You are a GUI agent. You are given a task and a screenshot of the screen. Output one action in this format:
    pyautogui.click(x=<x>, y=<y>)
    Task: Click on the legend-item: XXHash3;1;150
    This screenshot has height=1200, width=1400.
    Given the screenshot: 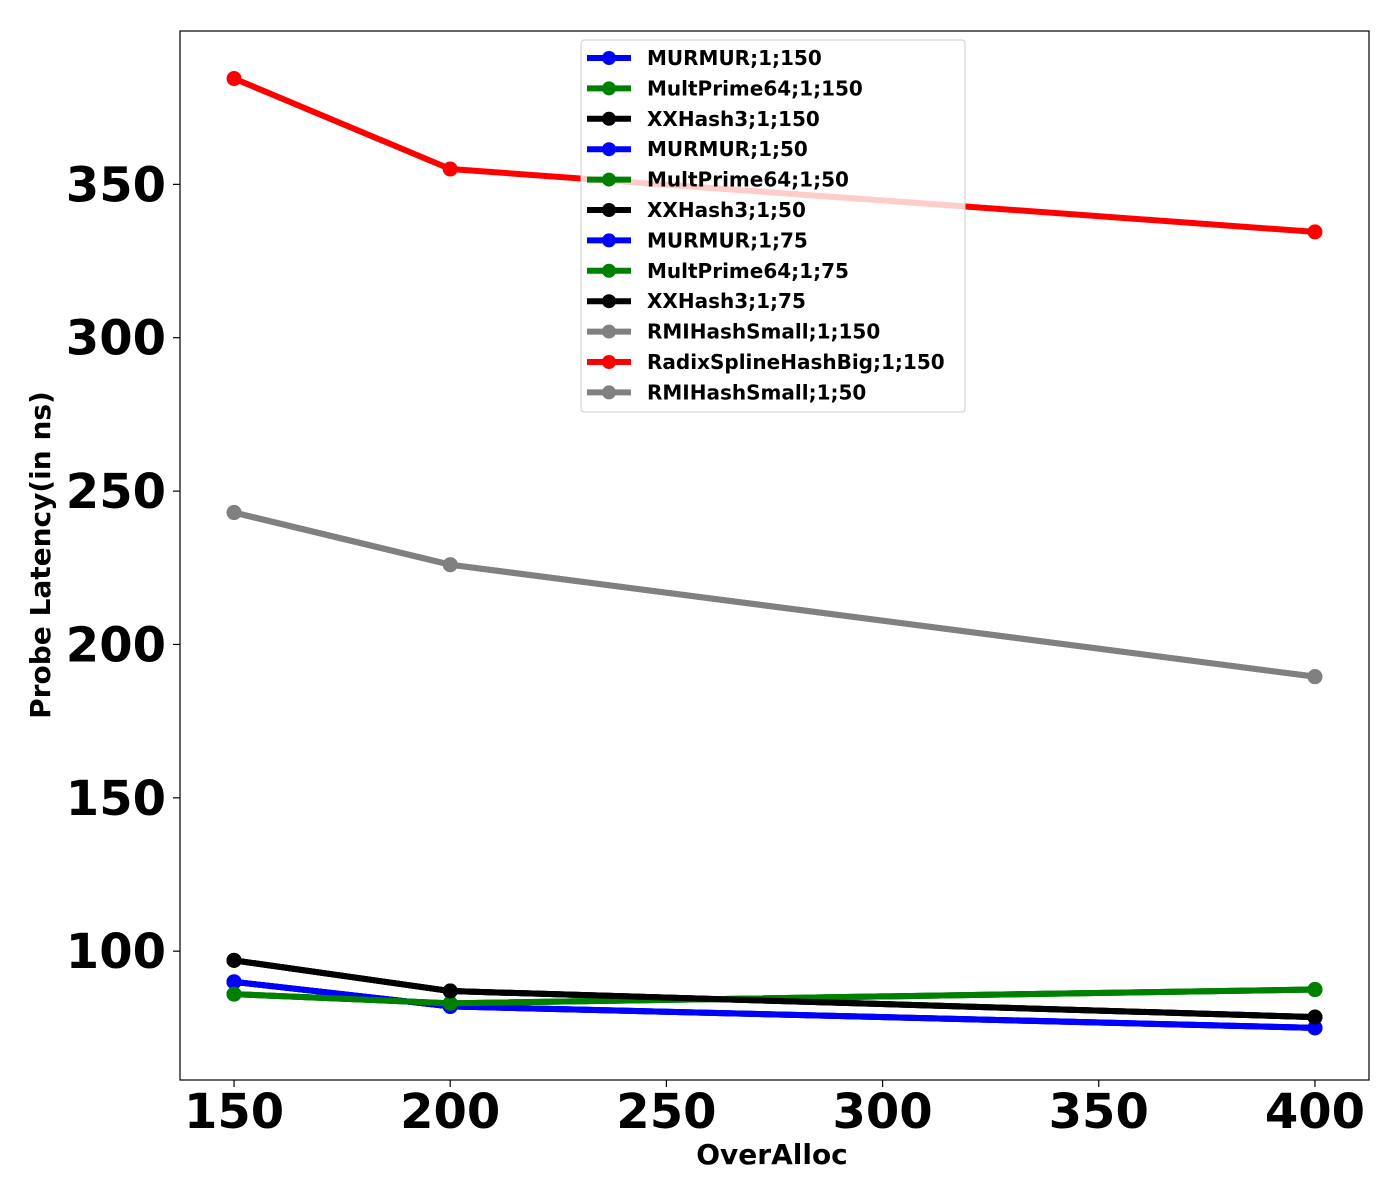 What is the action you would take?
    pyautogui.click(x=703, y=119)
    